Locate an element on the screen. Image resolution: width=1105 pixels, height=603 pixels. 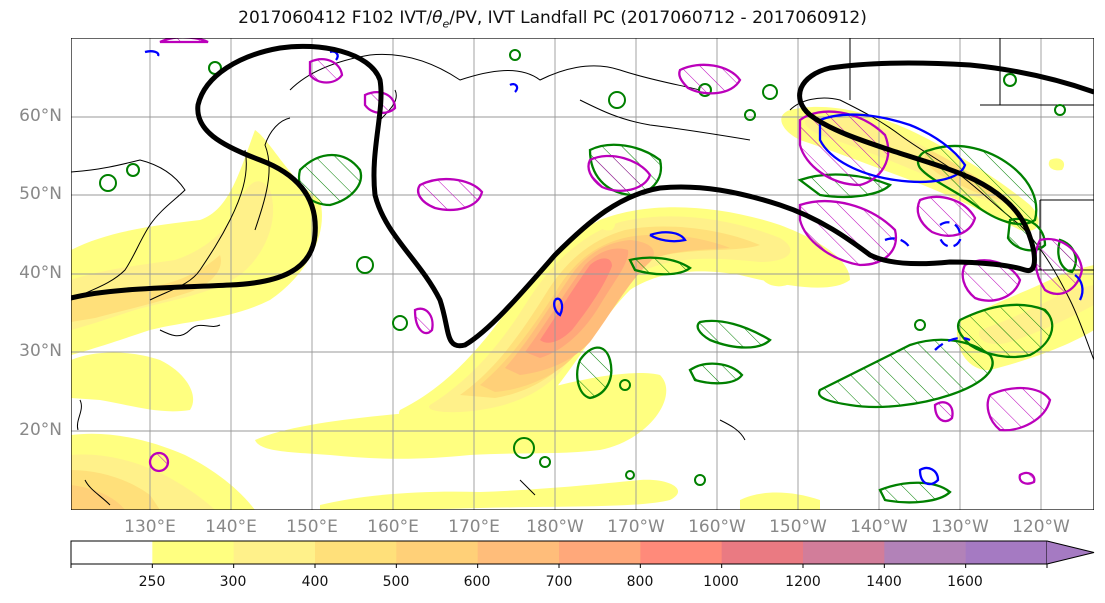
colorbar-tick-label: 700 is located at coordinates (559, 582).